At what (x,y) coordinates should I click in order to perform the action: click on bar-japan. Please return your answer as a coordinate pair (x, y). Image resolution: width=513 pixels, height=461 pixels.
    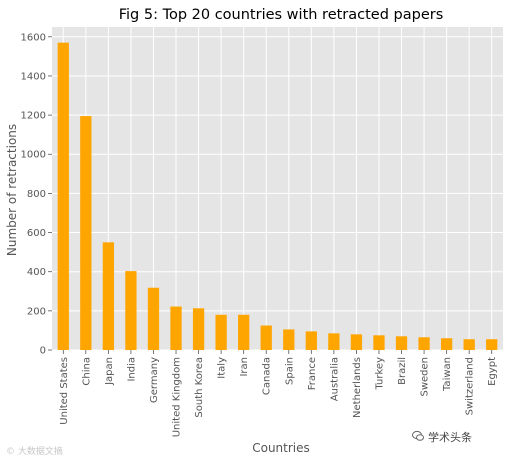
    Looking at the image, I should click on (108, 296).